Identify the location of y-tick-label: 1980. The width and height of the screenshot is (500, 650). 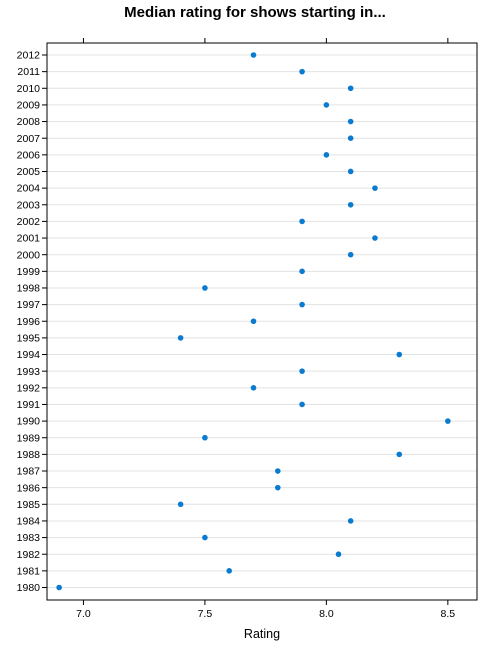
(29, 588).